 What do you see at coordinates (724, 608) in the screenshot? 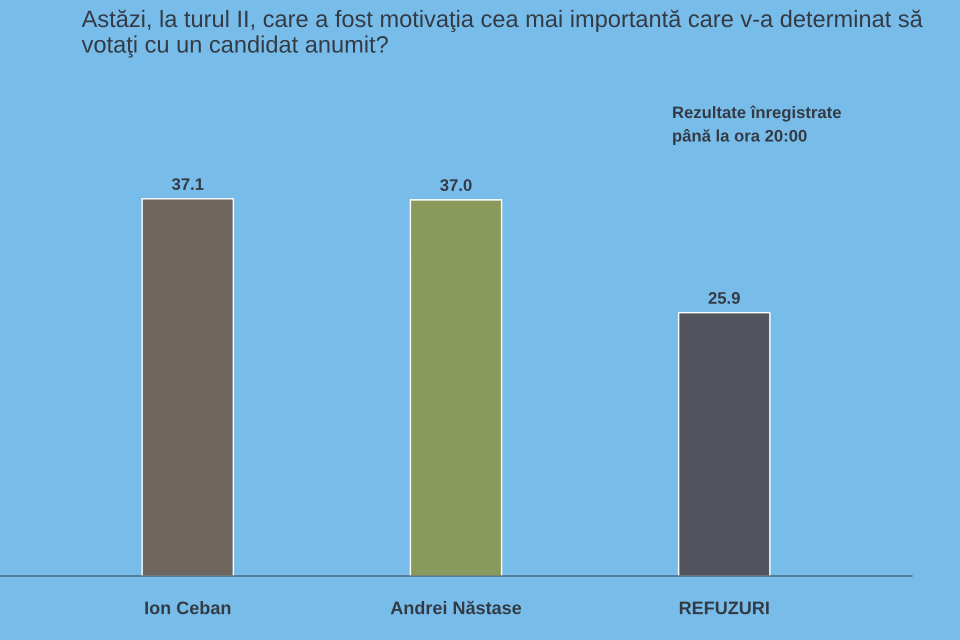
I see `x-tick-label: REFUZURI` at bounding box center [724, 608].